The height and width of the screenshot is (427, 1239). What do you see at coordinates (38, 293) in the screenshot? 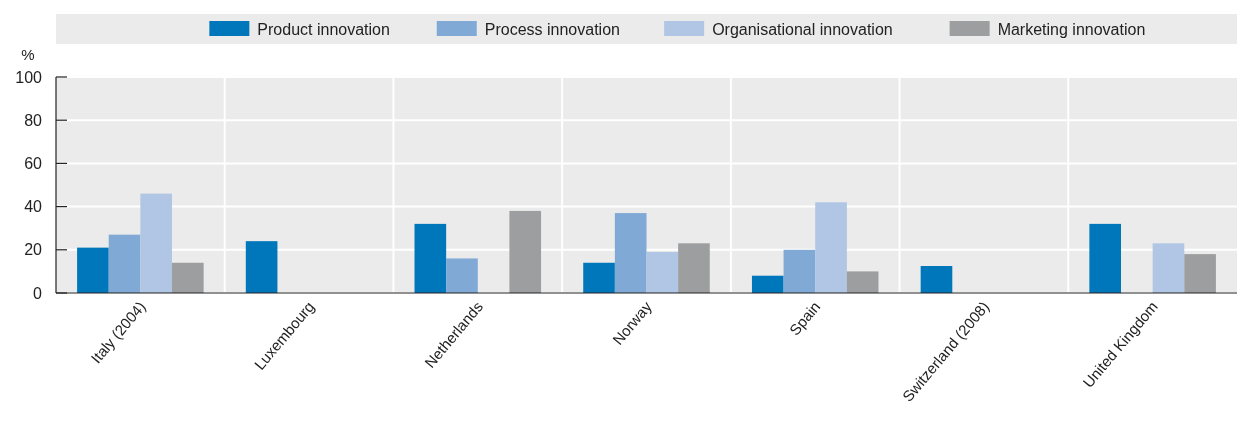
I see `y-tick-label: 0` at bounding box center [38, 293].